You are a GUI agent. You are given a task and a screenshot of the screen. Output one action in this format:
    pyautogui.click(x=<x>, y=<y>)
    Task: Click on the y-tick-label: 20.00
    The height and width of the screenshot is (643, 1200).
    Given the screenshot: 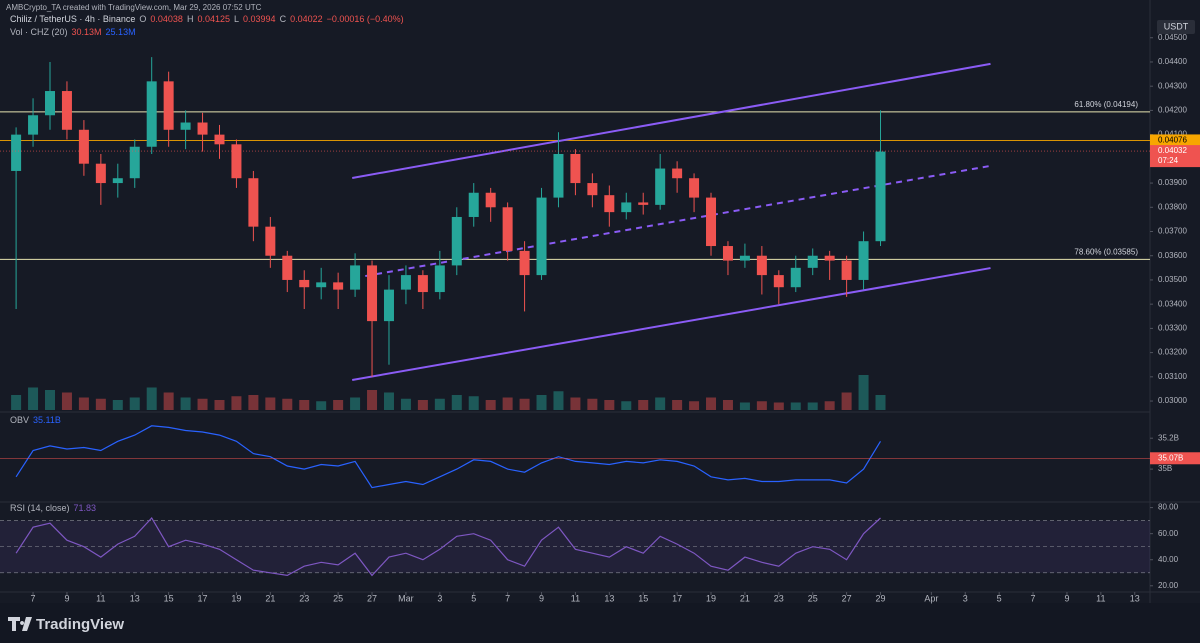 What is the action you would take?
    pyautogui.click(x=1168, y=585)
    